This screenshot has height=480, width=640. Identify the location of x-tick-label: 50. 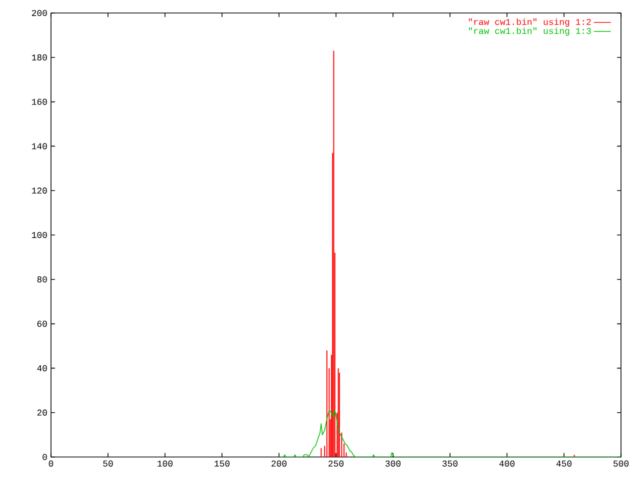
(108, 463).